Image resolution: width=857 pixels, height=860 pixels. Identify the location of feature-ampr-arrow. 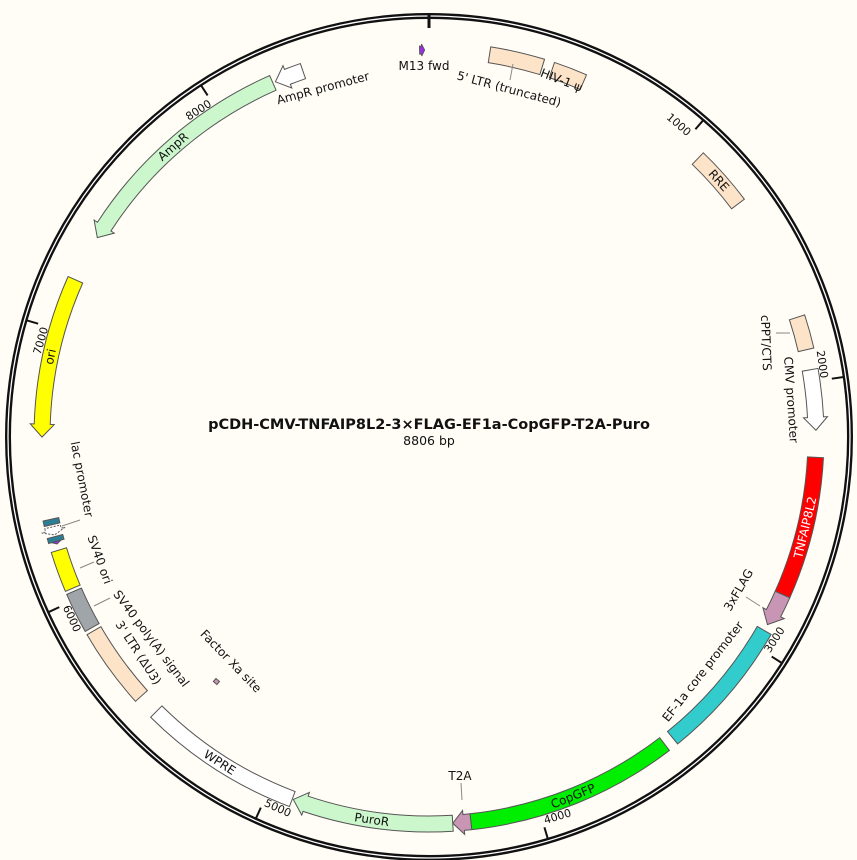
(185, 156).